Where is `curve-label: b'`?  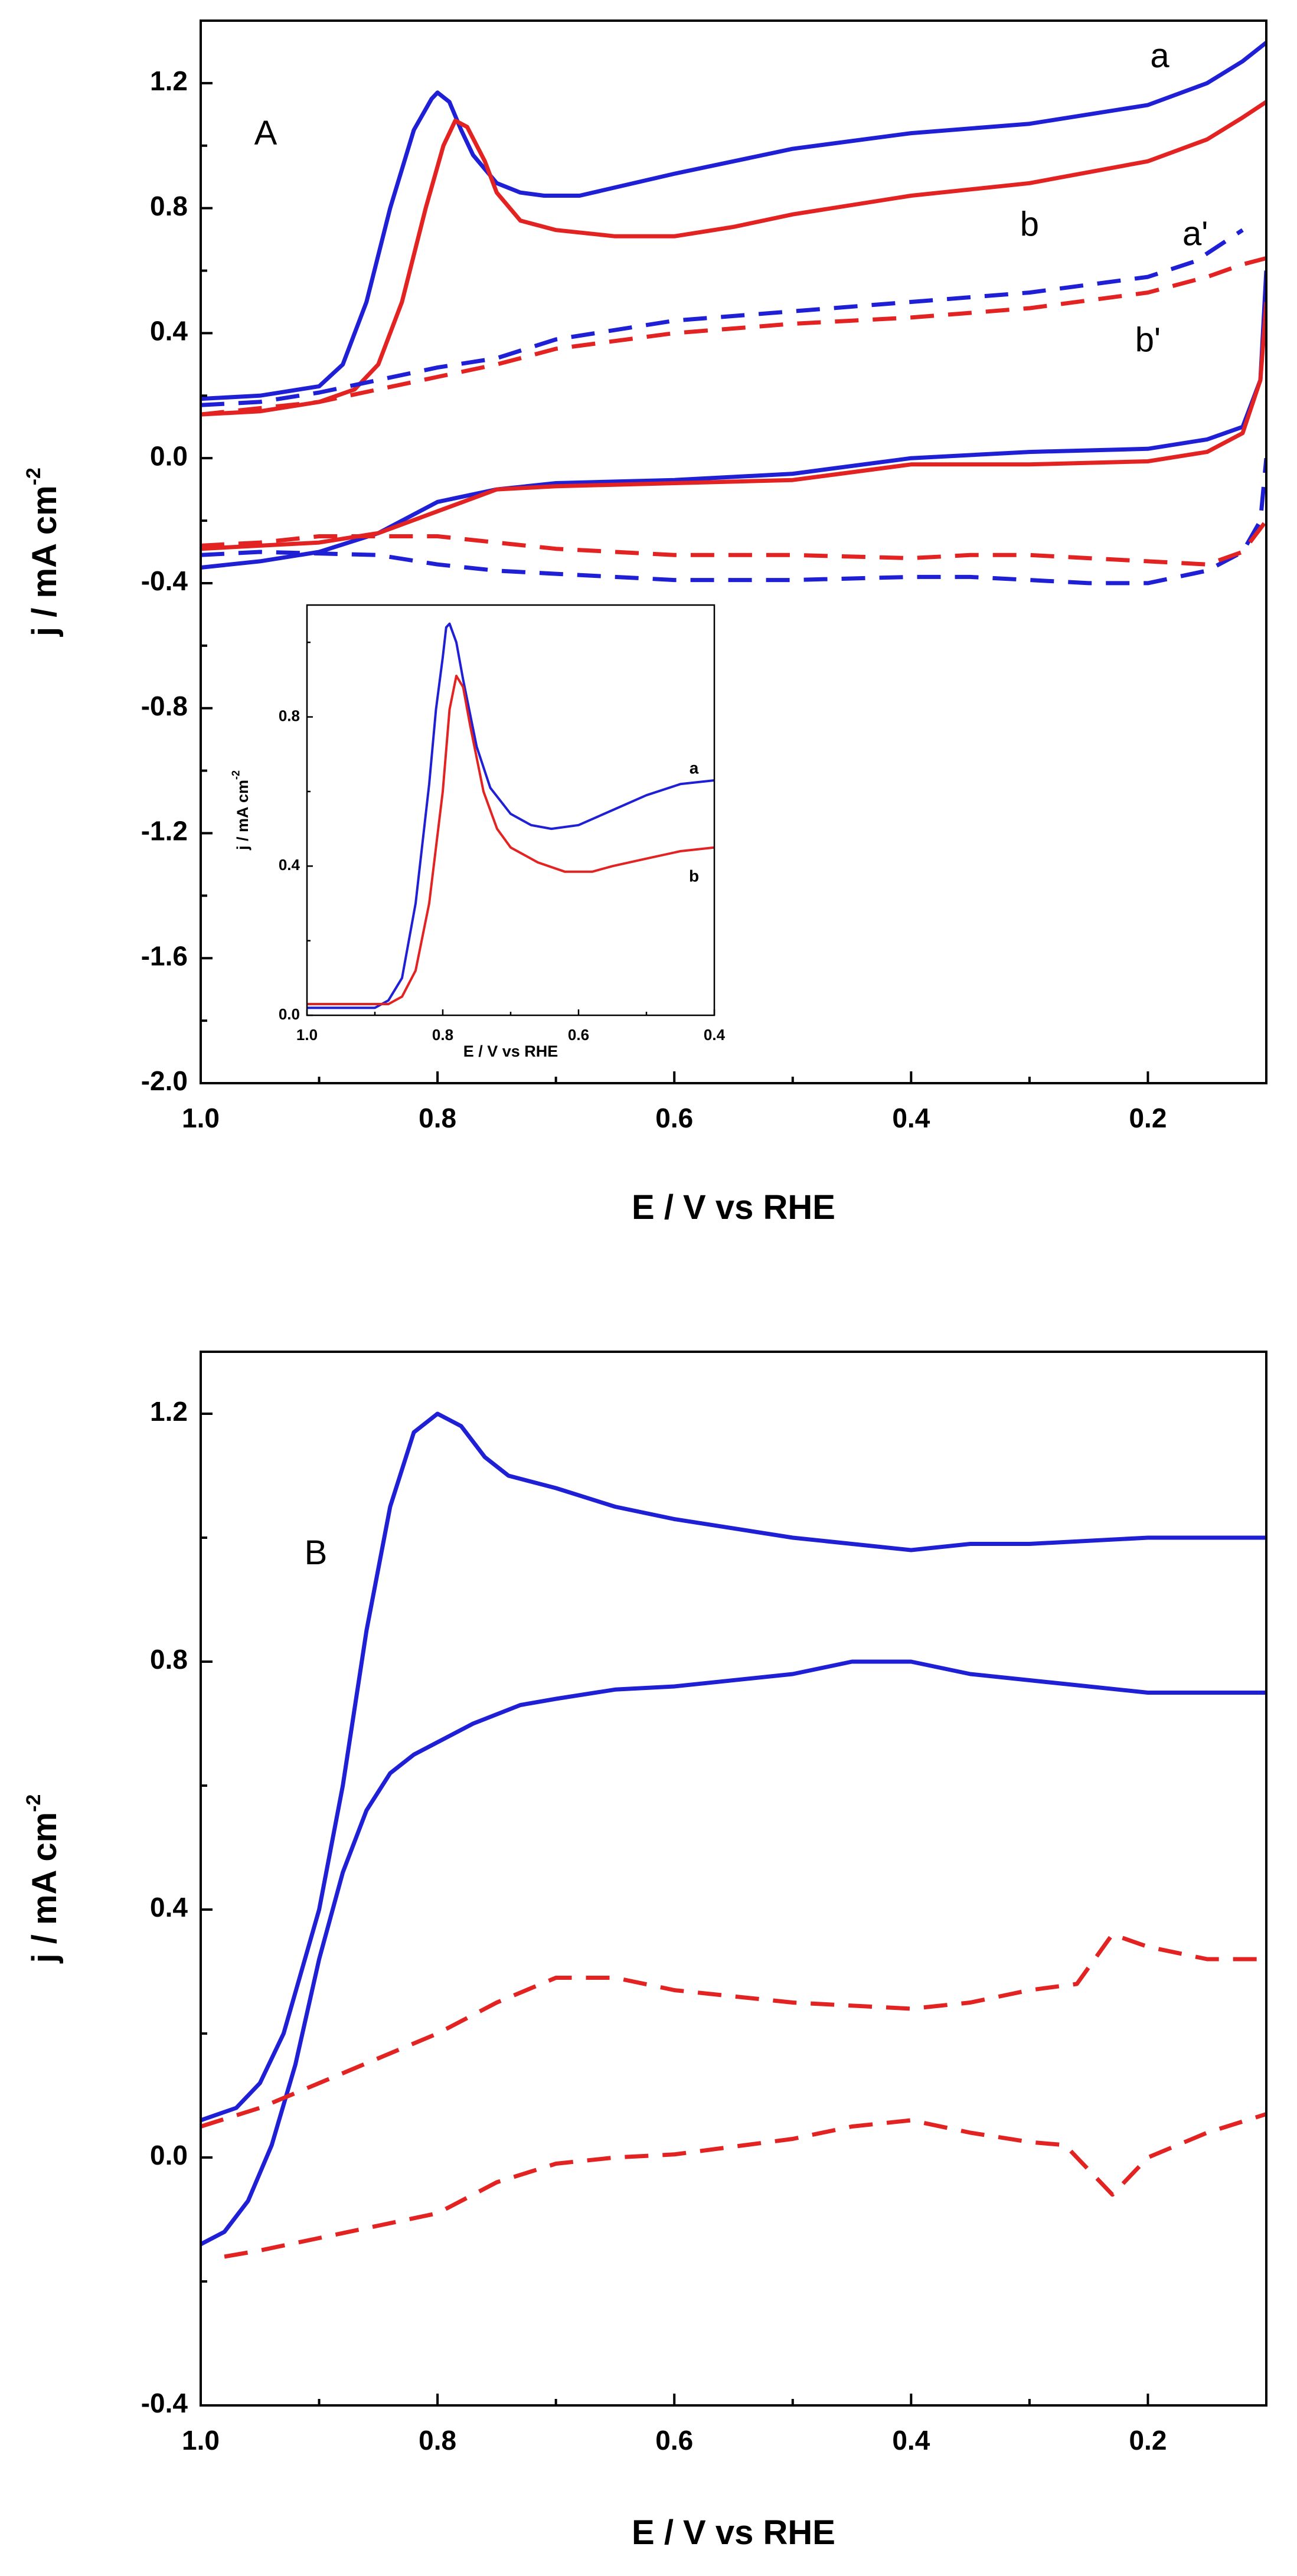 curve-label: b' is located at coordinates (1148, 340).